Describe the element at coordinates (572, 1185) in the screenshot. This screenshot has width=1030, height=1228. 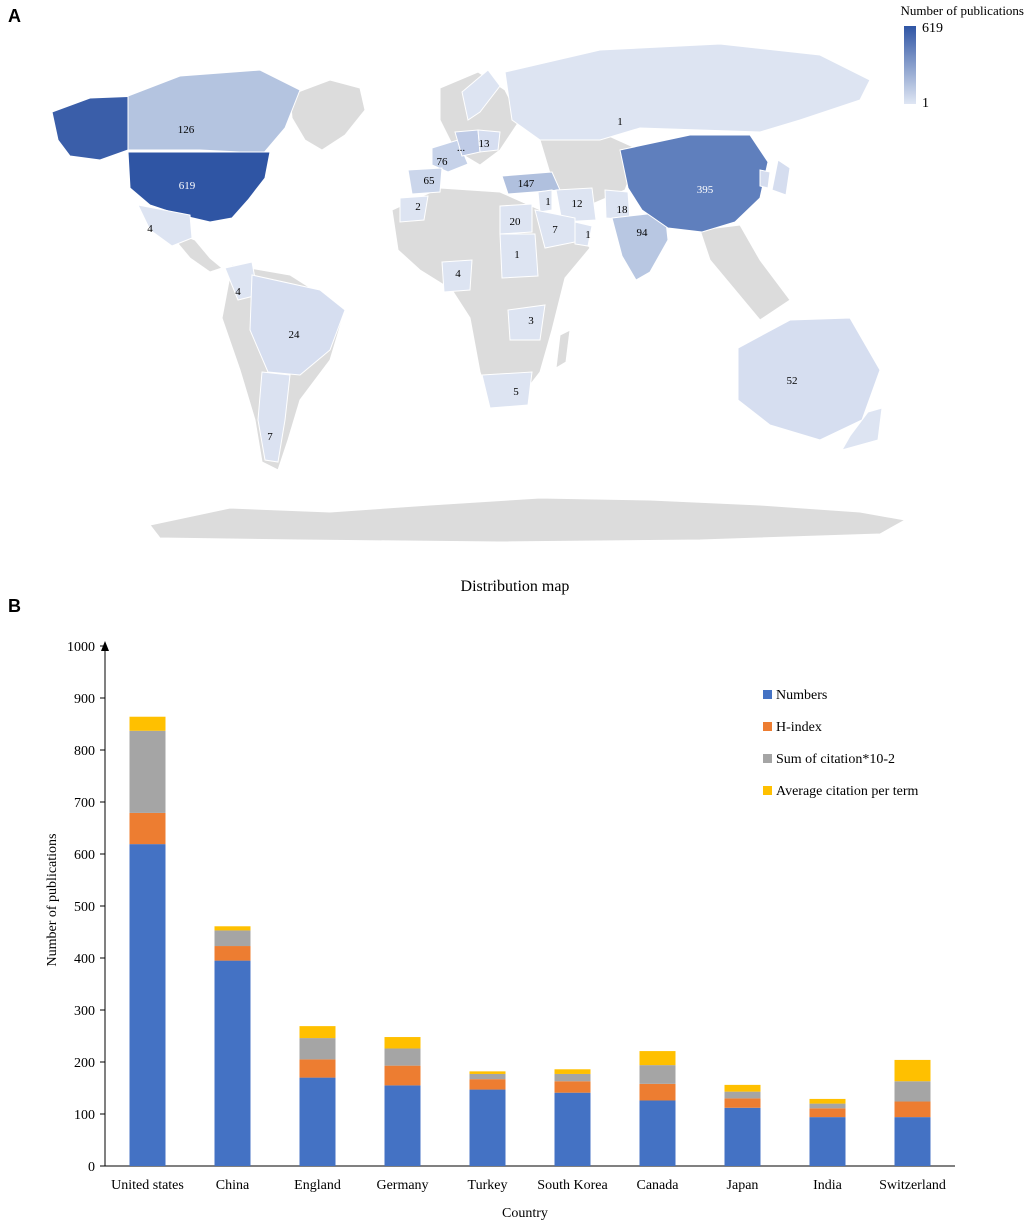
I see `x-tick-label: South Korea` at that location.